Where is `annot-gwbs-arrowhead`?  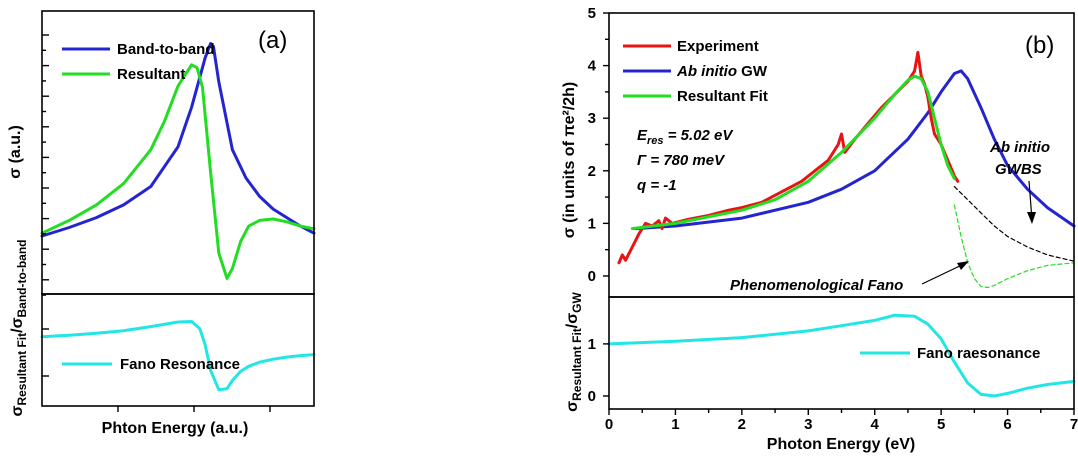 annot-gwbs-arrowhead is located at coordinates (1031, 218).